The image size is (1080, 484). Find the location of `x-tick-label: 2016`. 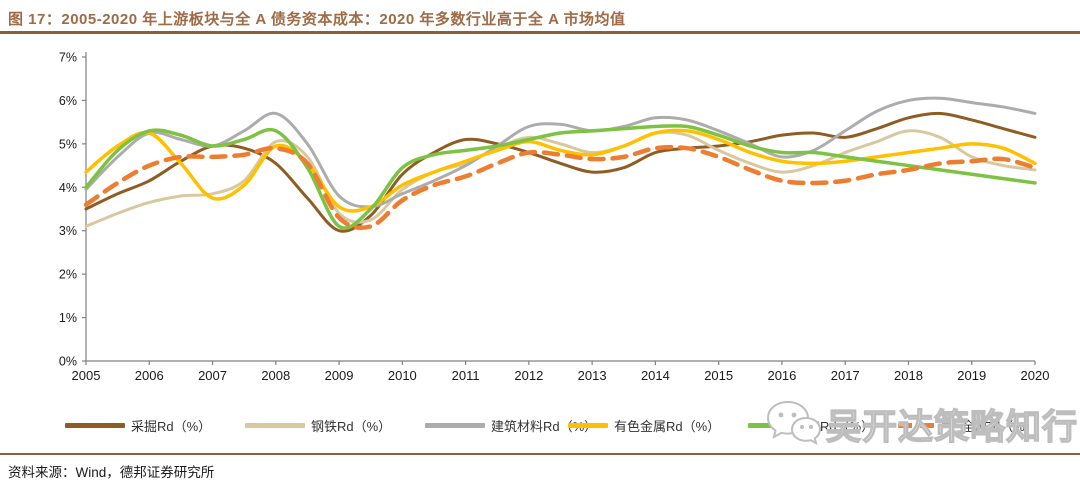

x-tick-label: 2016 is located at coordinates (781, 375).